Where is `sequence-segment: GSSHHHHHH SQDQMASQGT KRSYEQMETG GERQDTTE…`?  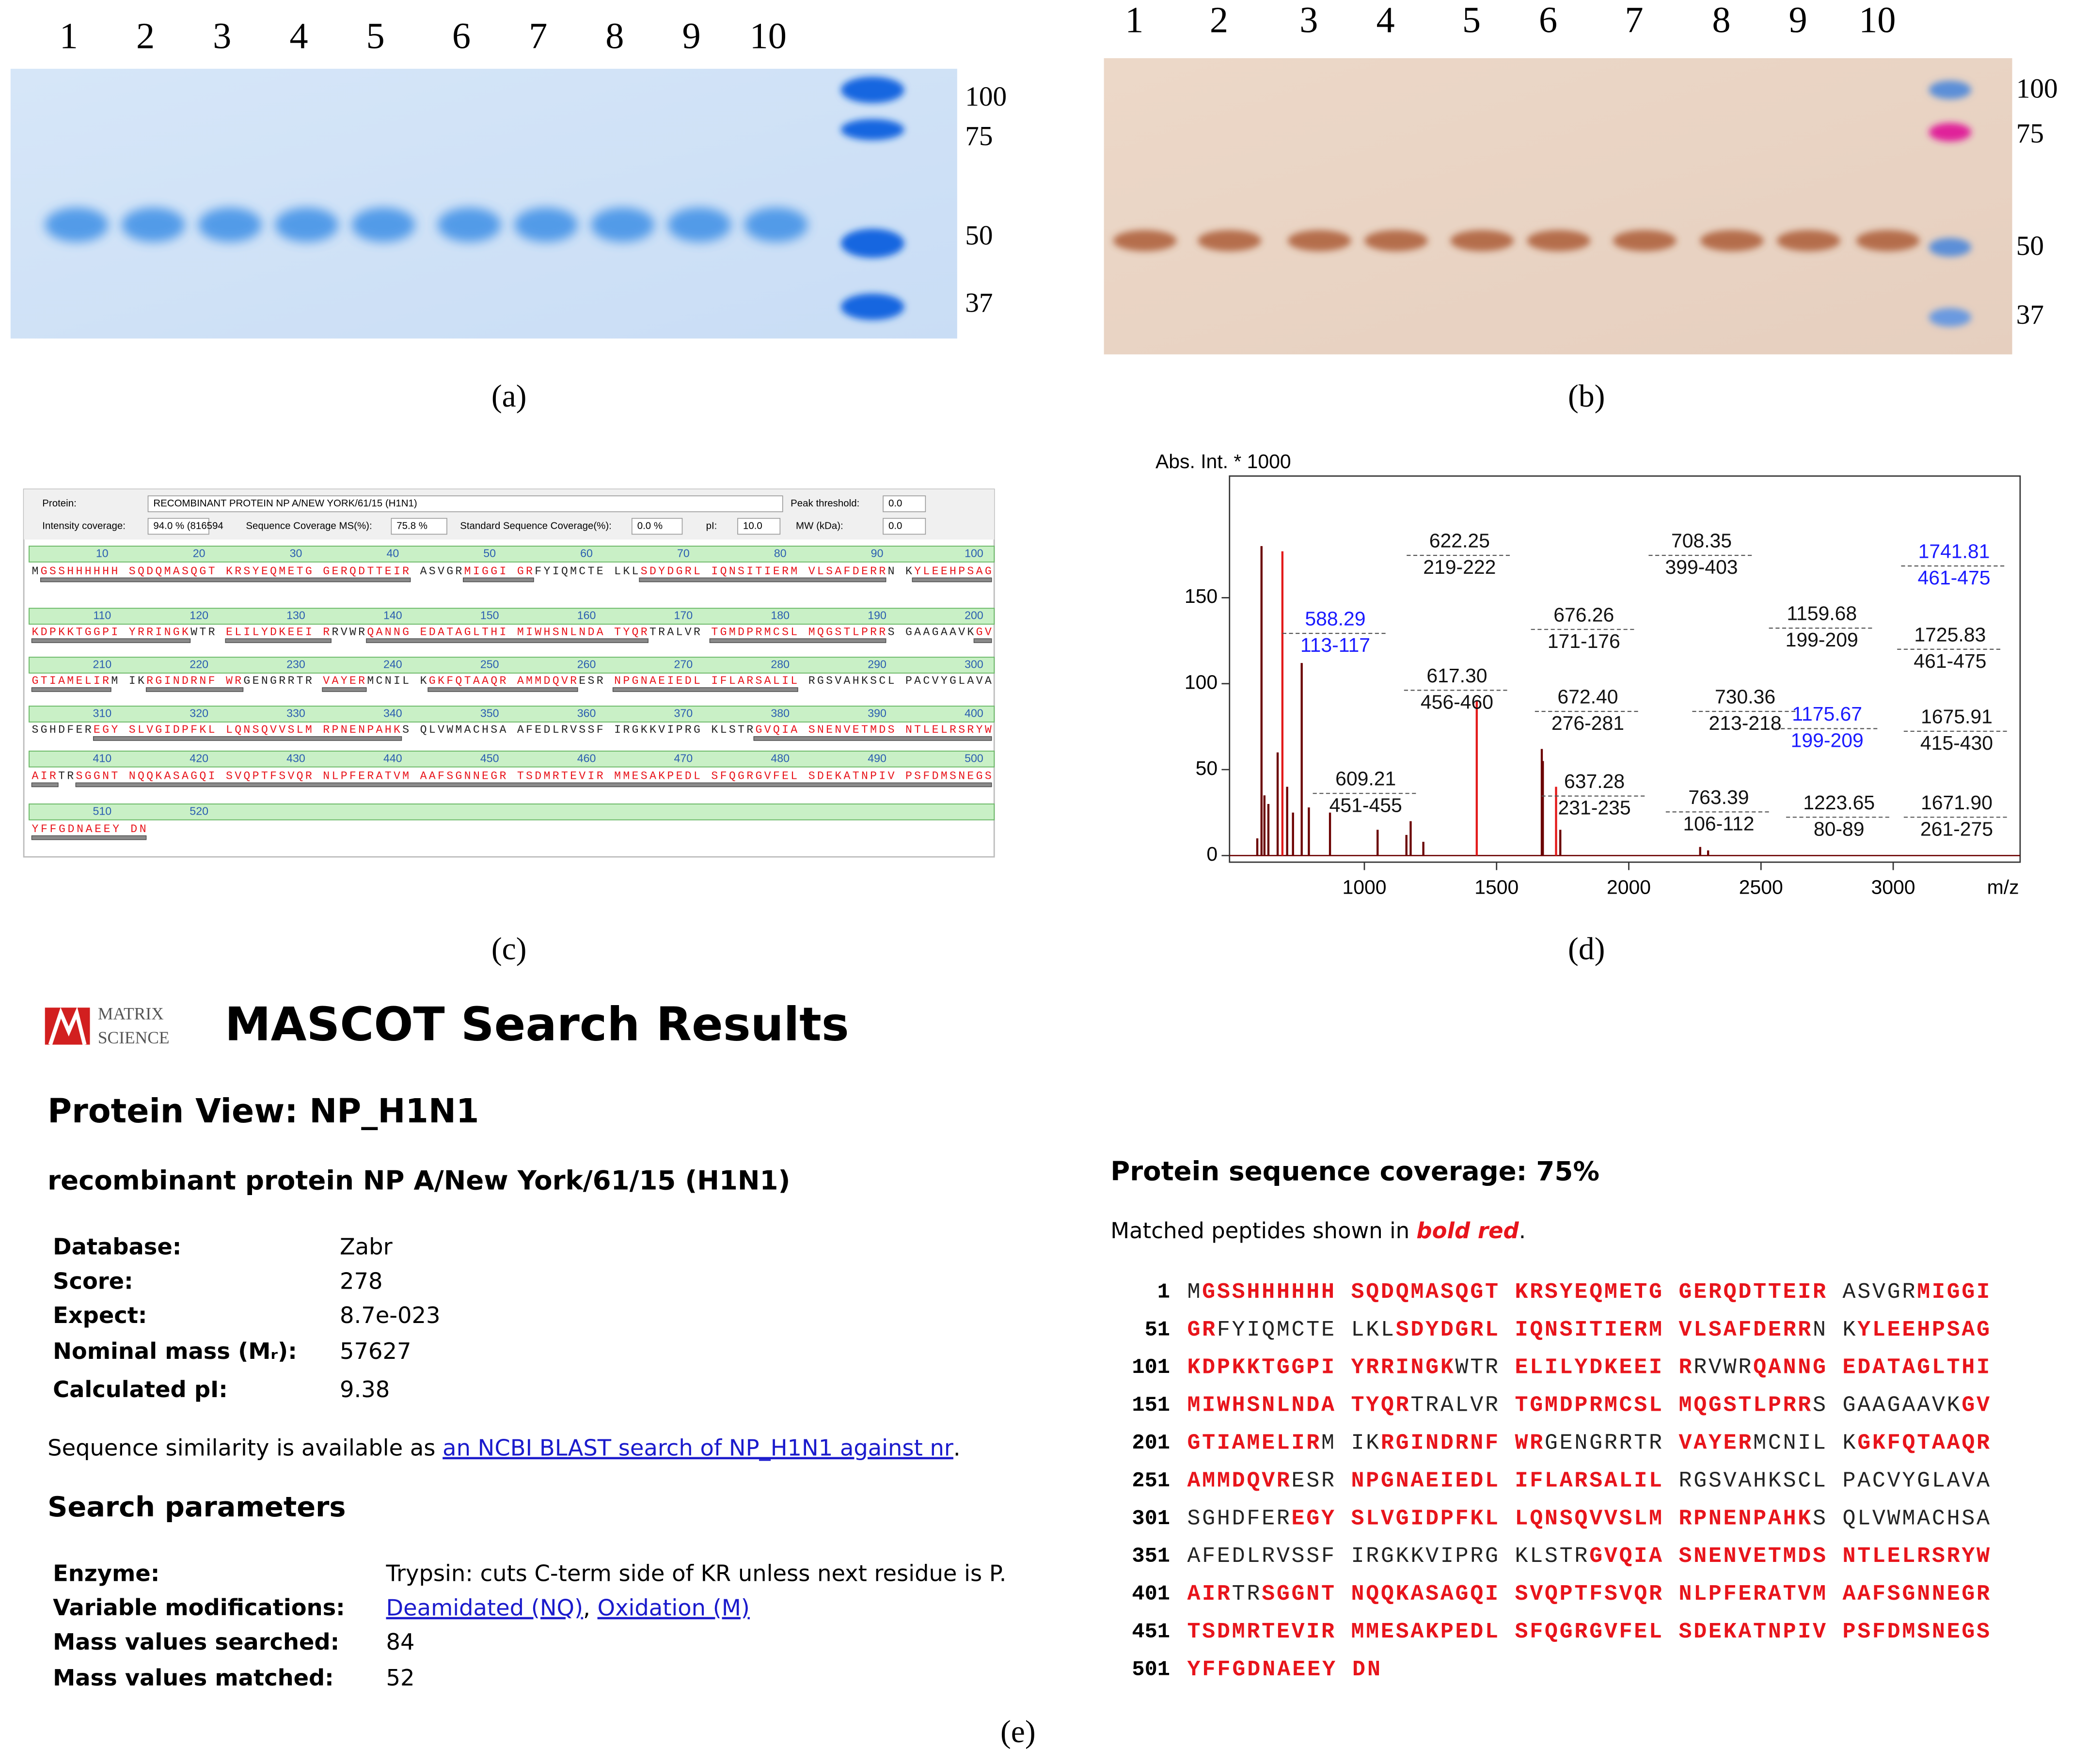
sequence-segment: GSSHHHHHH SQDQMASQGT KRSYEQMETG GERQDTTE… is located at coordinates (1514, 1293).